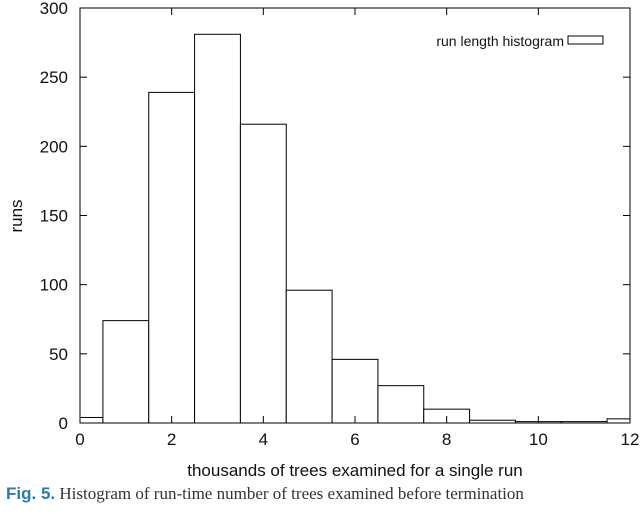 The height and width of the screenshot is (514, 640). What do you see at coordinates (54, 216) in the screenshot?
I see `y-tick-label: 150` at bounding box center [54, 216].